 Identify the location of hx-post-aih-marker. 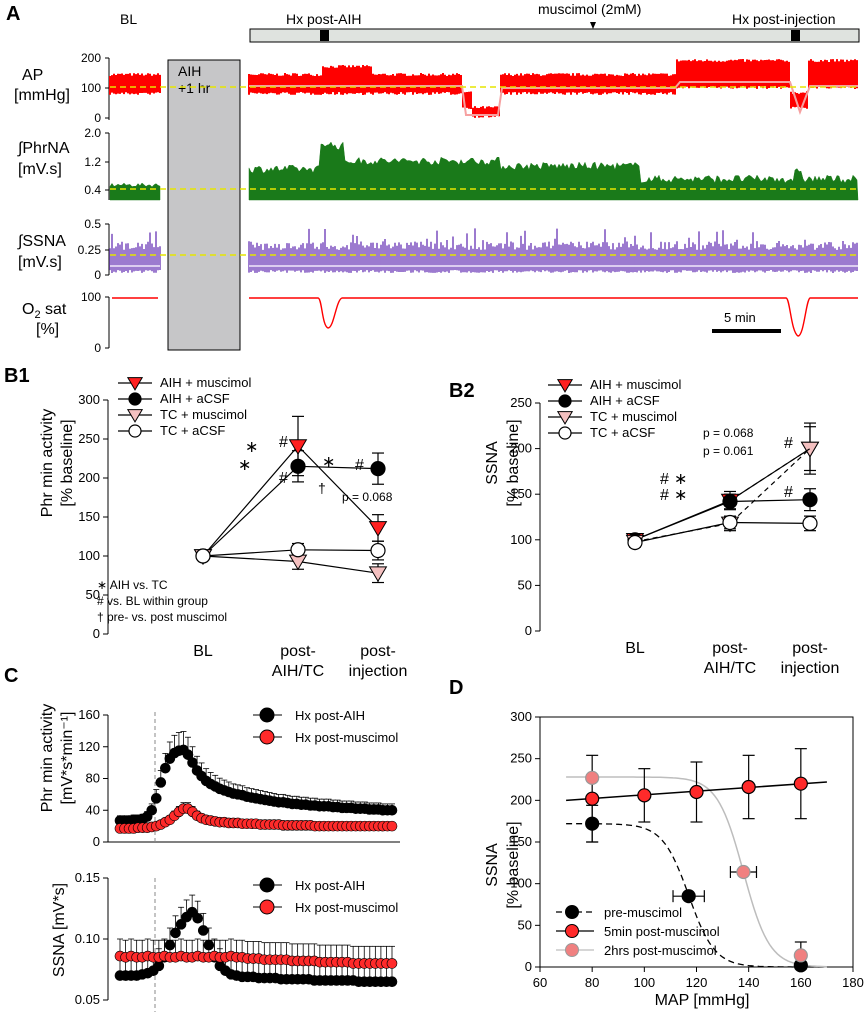
(324, 35).